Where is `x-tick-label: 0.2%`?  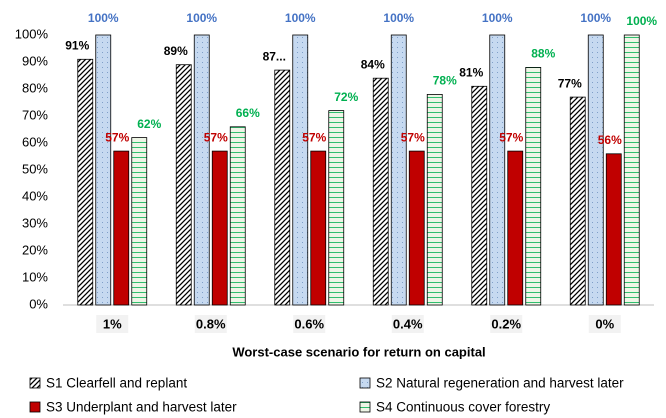
x-tick-label: 0.2% is located at coordinates (506, 323).